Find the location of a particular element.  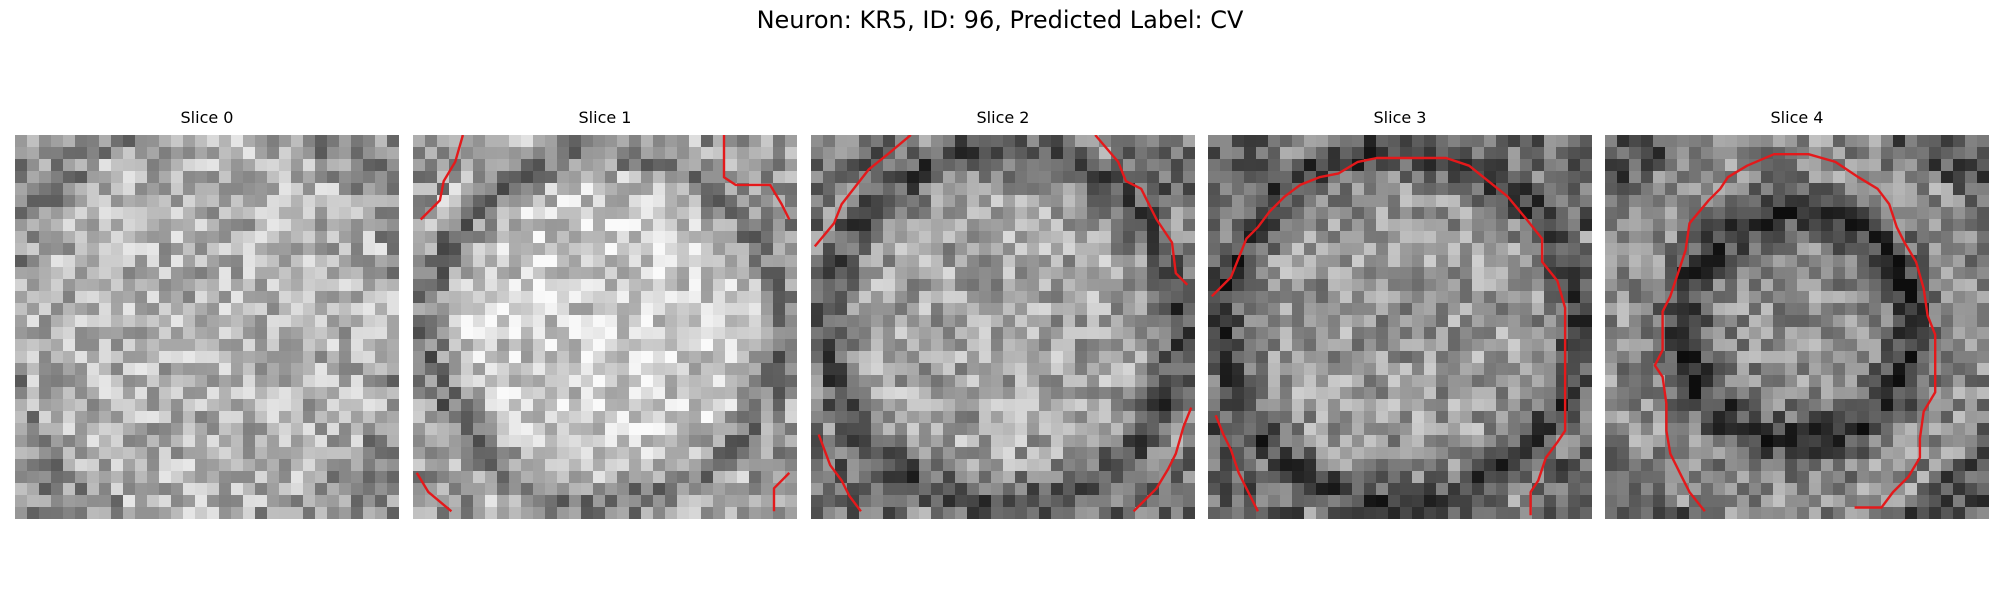

slice-panel-0: Slice 0 is located at coordinates (207, 315).